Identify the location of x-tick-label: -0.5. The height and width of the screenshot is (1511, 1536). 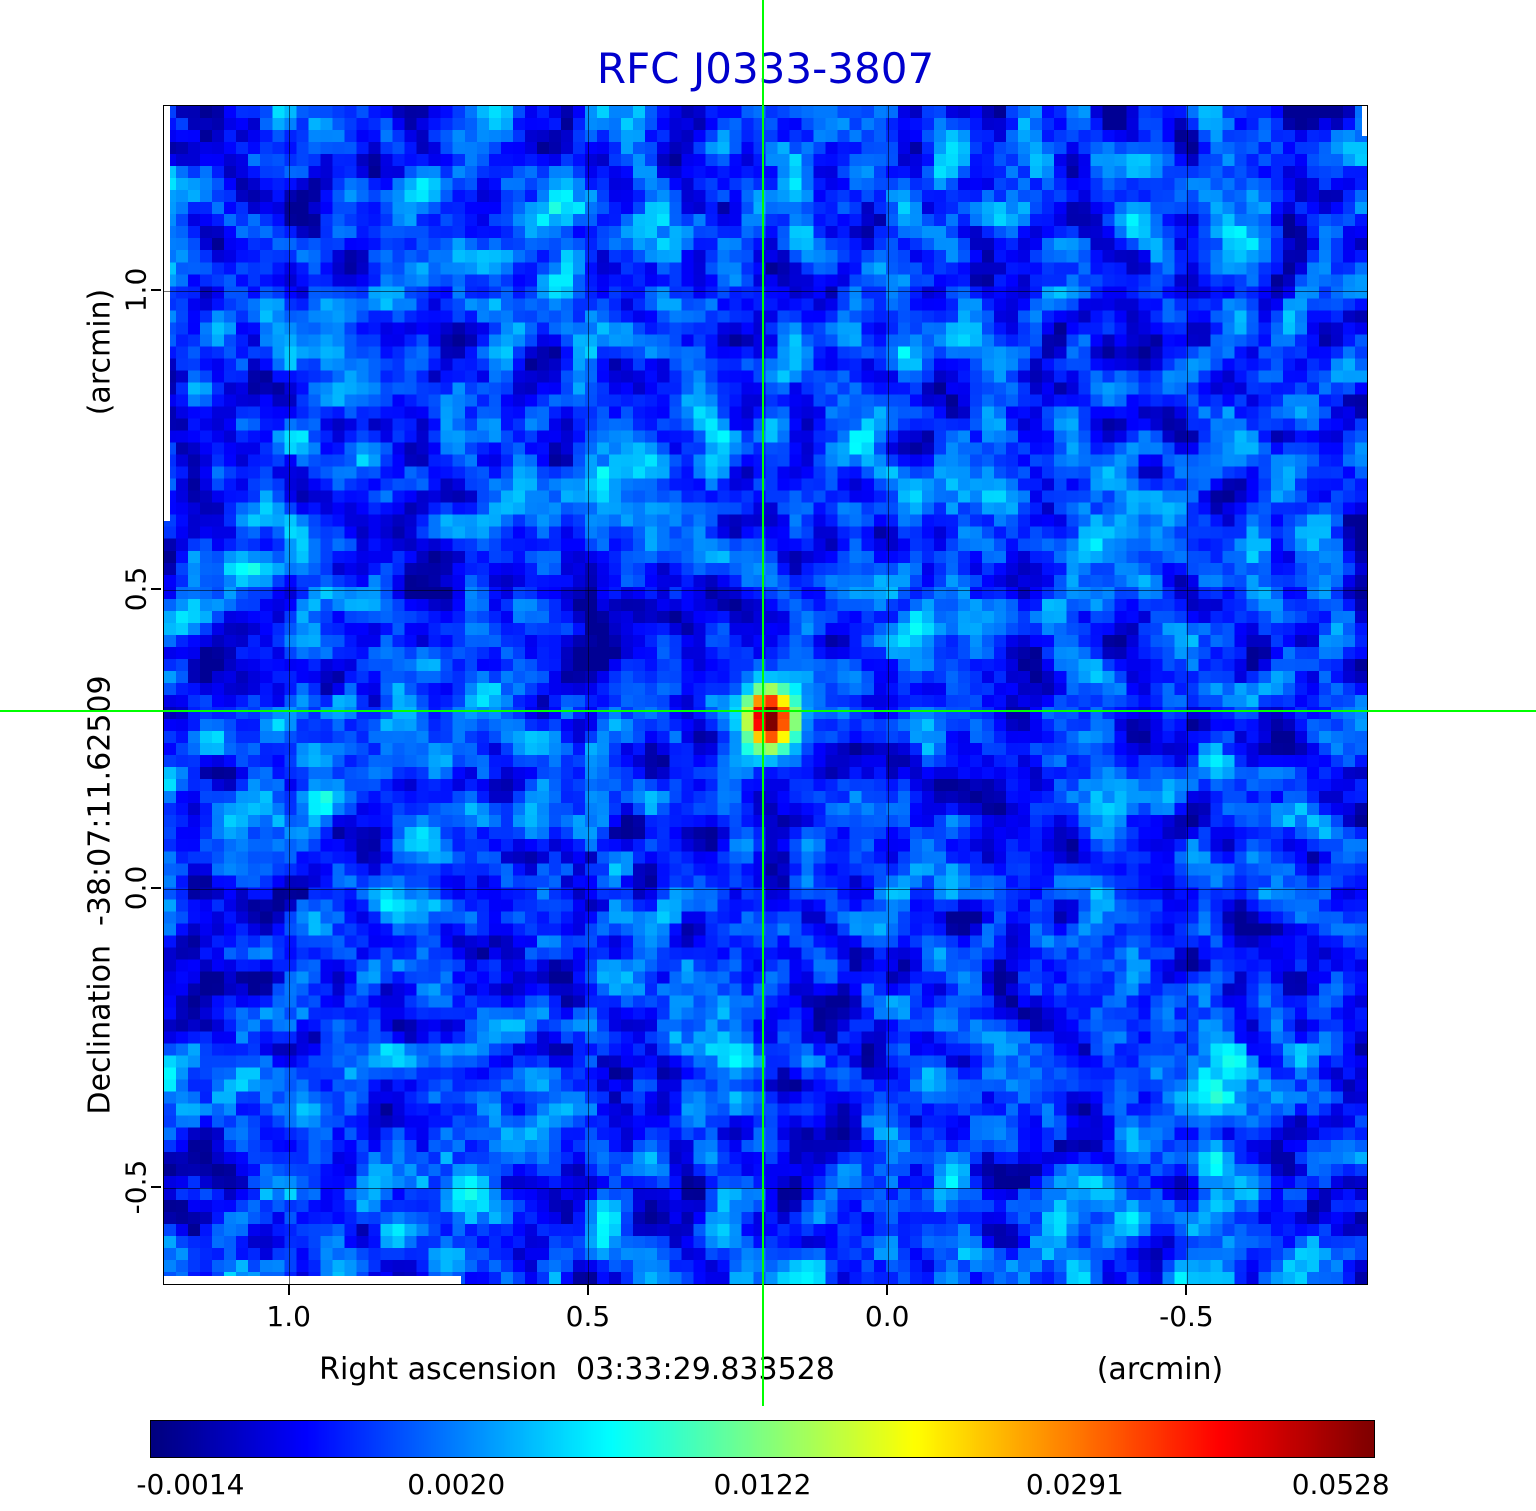
(1186, 1316).